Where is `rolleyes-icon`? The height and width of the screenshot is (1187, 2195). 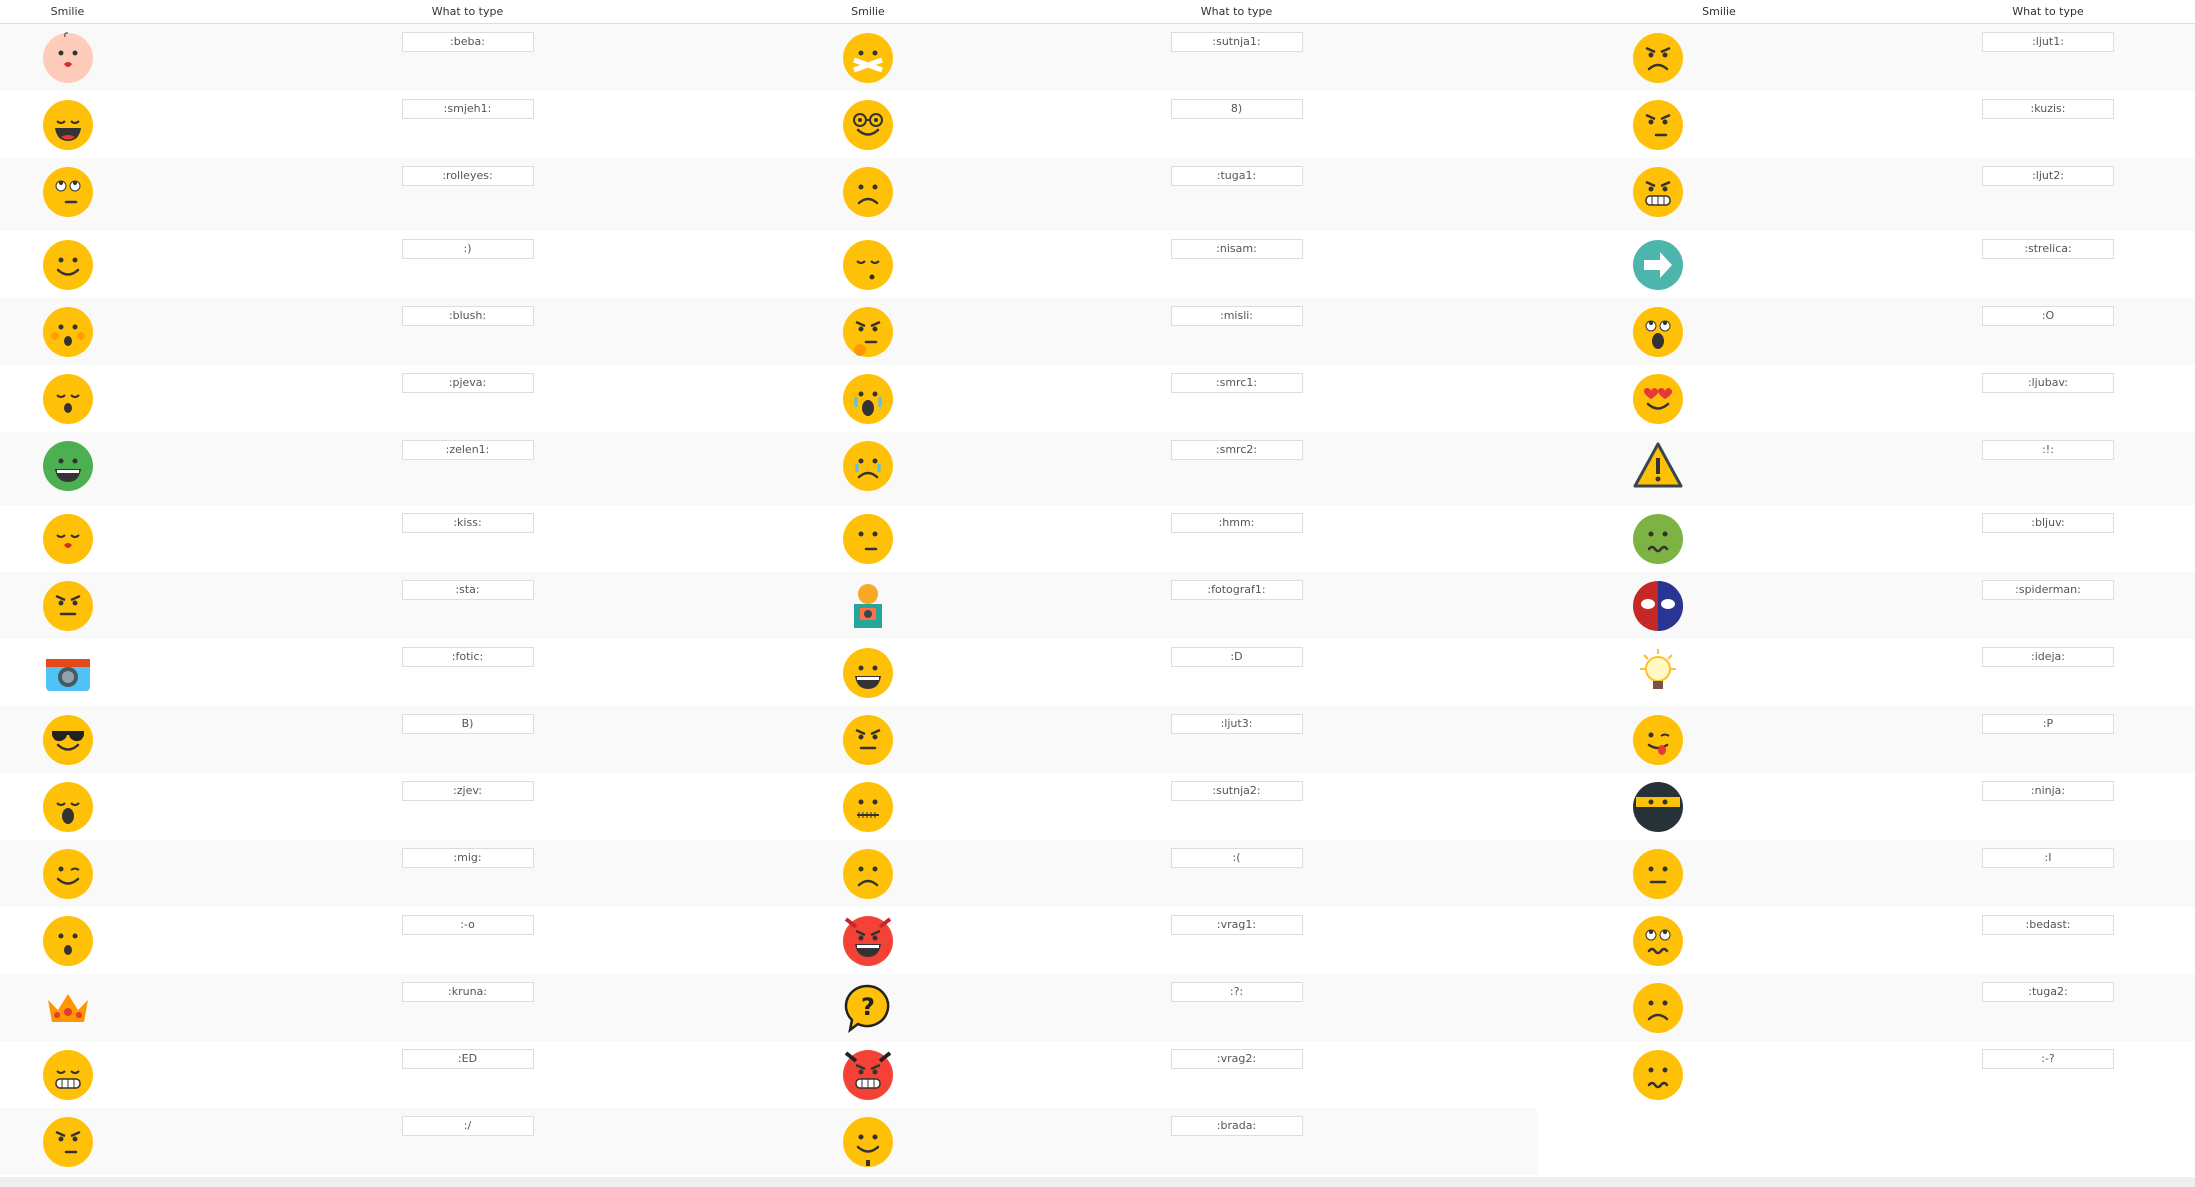 rolleyes-icon is located at coordinates (68, 194).